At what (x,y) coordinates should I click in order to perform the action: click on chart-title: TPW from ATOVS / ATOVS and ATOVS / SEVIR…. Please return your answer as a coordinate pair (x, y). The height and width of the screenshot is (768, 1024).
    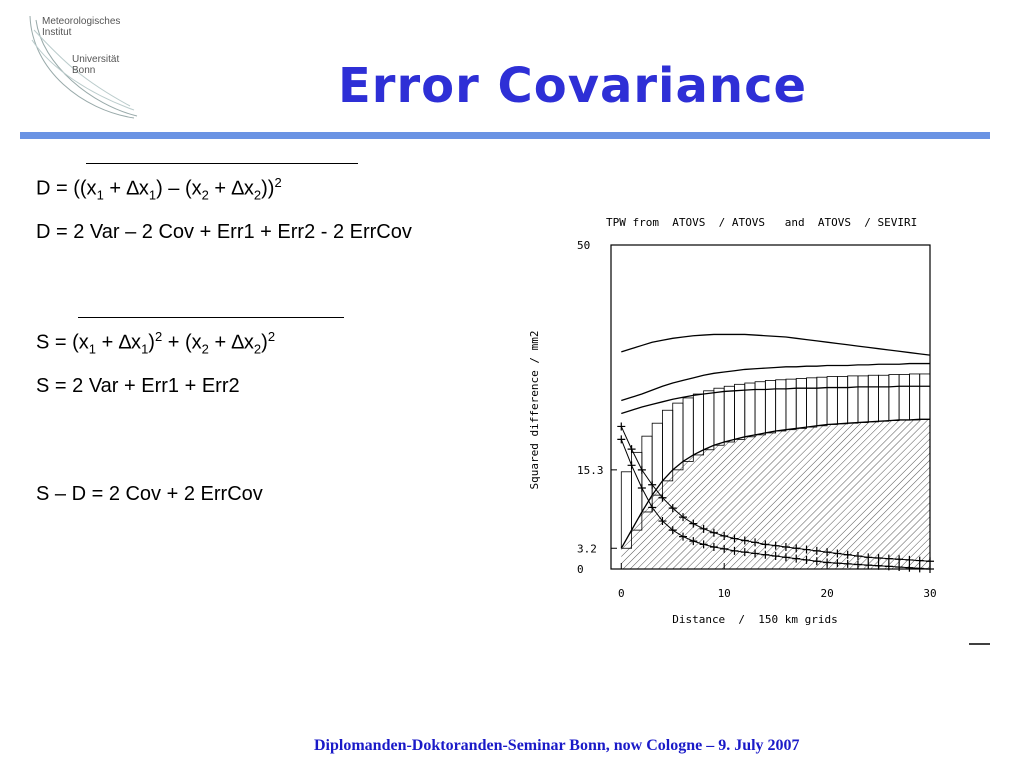
    Looking at the image, I should click on (761, 222).